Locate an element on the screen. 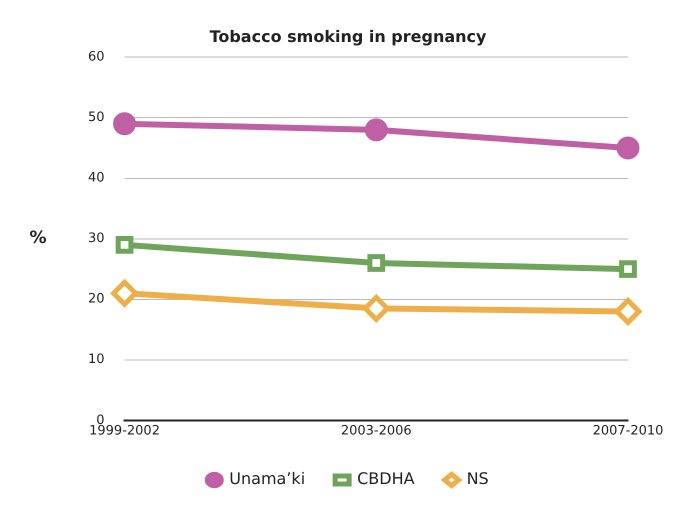  y-tick-label: 50 is located at coordinates (96, 118).